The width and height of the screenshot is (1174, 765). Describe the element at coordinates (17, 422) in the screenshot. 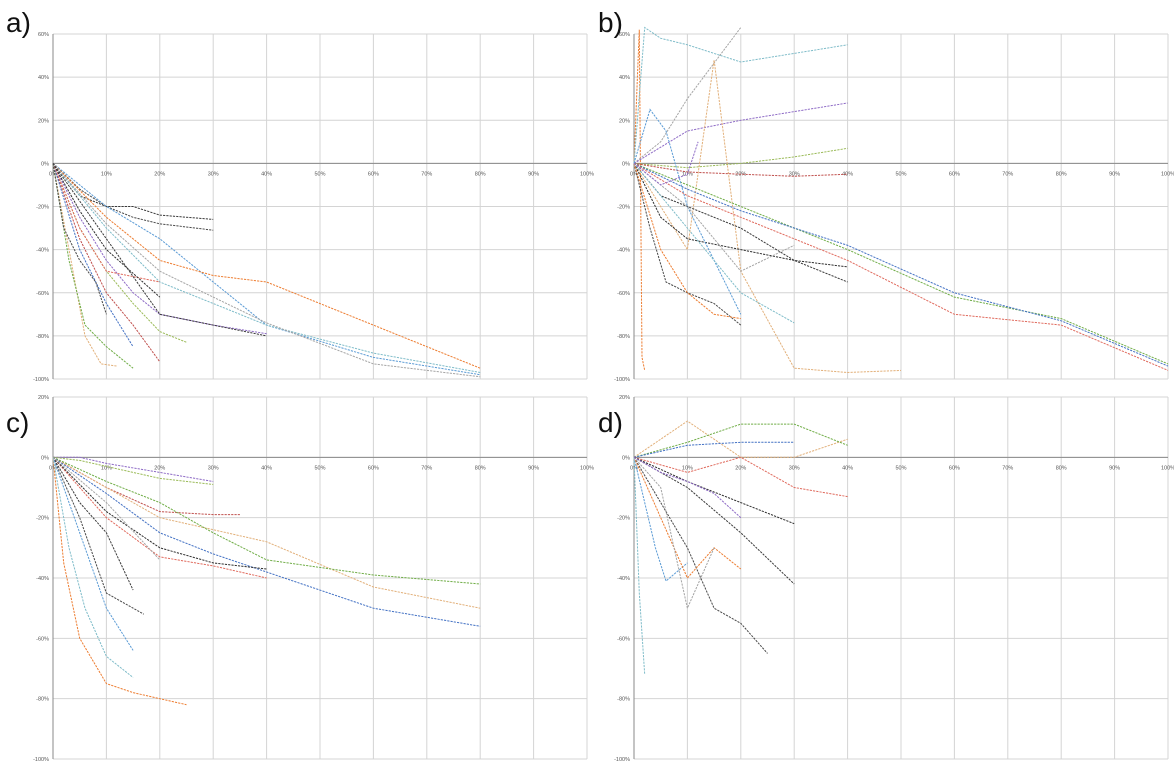

I see `panel-label: c)` at that location.